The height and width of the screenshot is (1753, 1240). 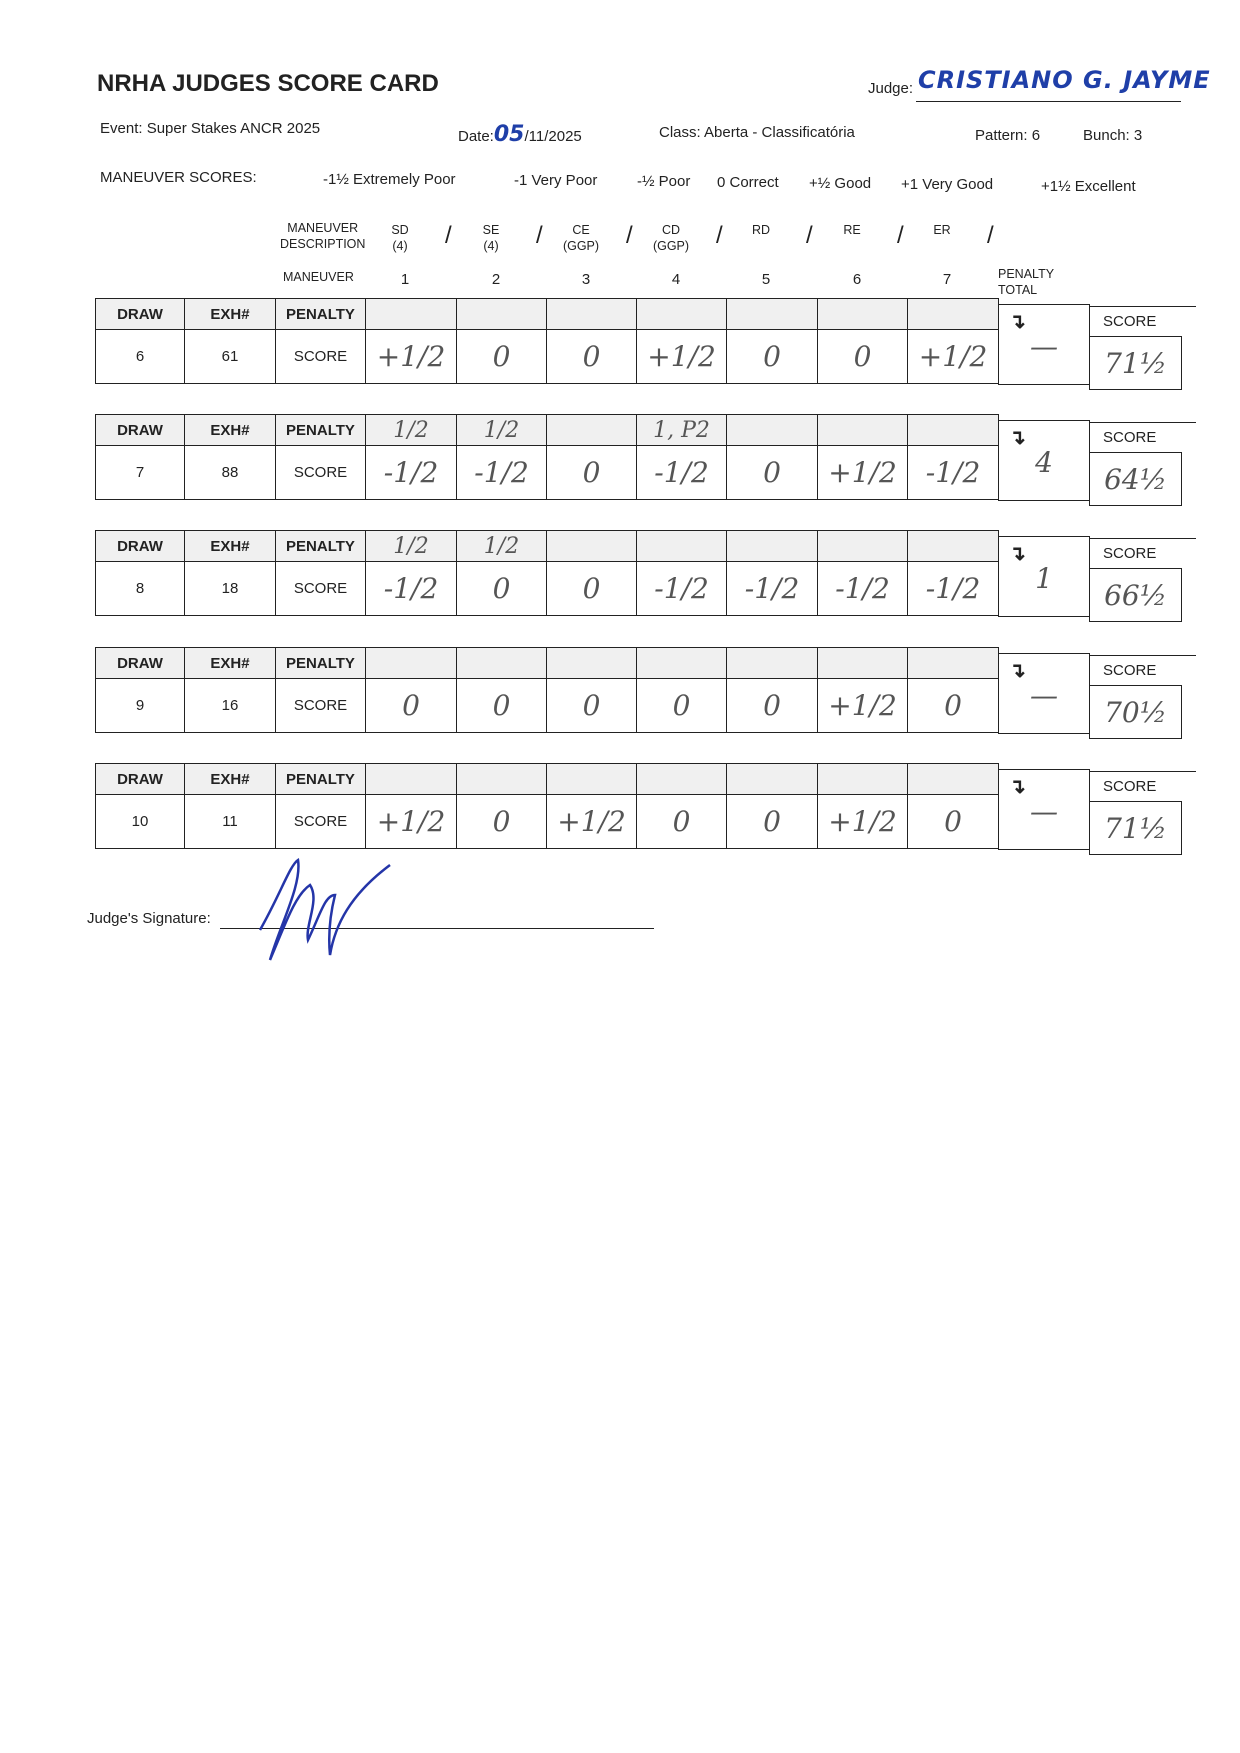 I want to click on maneuver-score-cell-2: -1/2, so click(x=501, y=472).